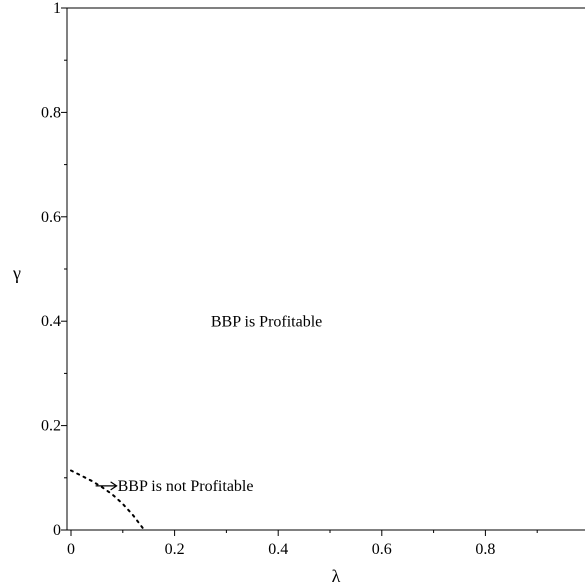 The width and height of the screenshot is (585, 588). I want to click on annotations: BBP is Profitable BBP is not Profitable, so click(208, 404).